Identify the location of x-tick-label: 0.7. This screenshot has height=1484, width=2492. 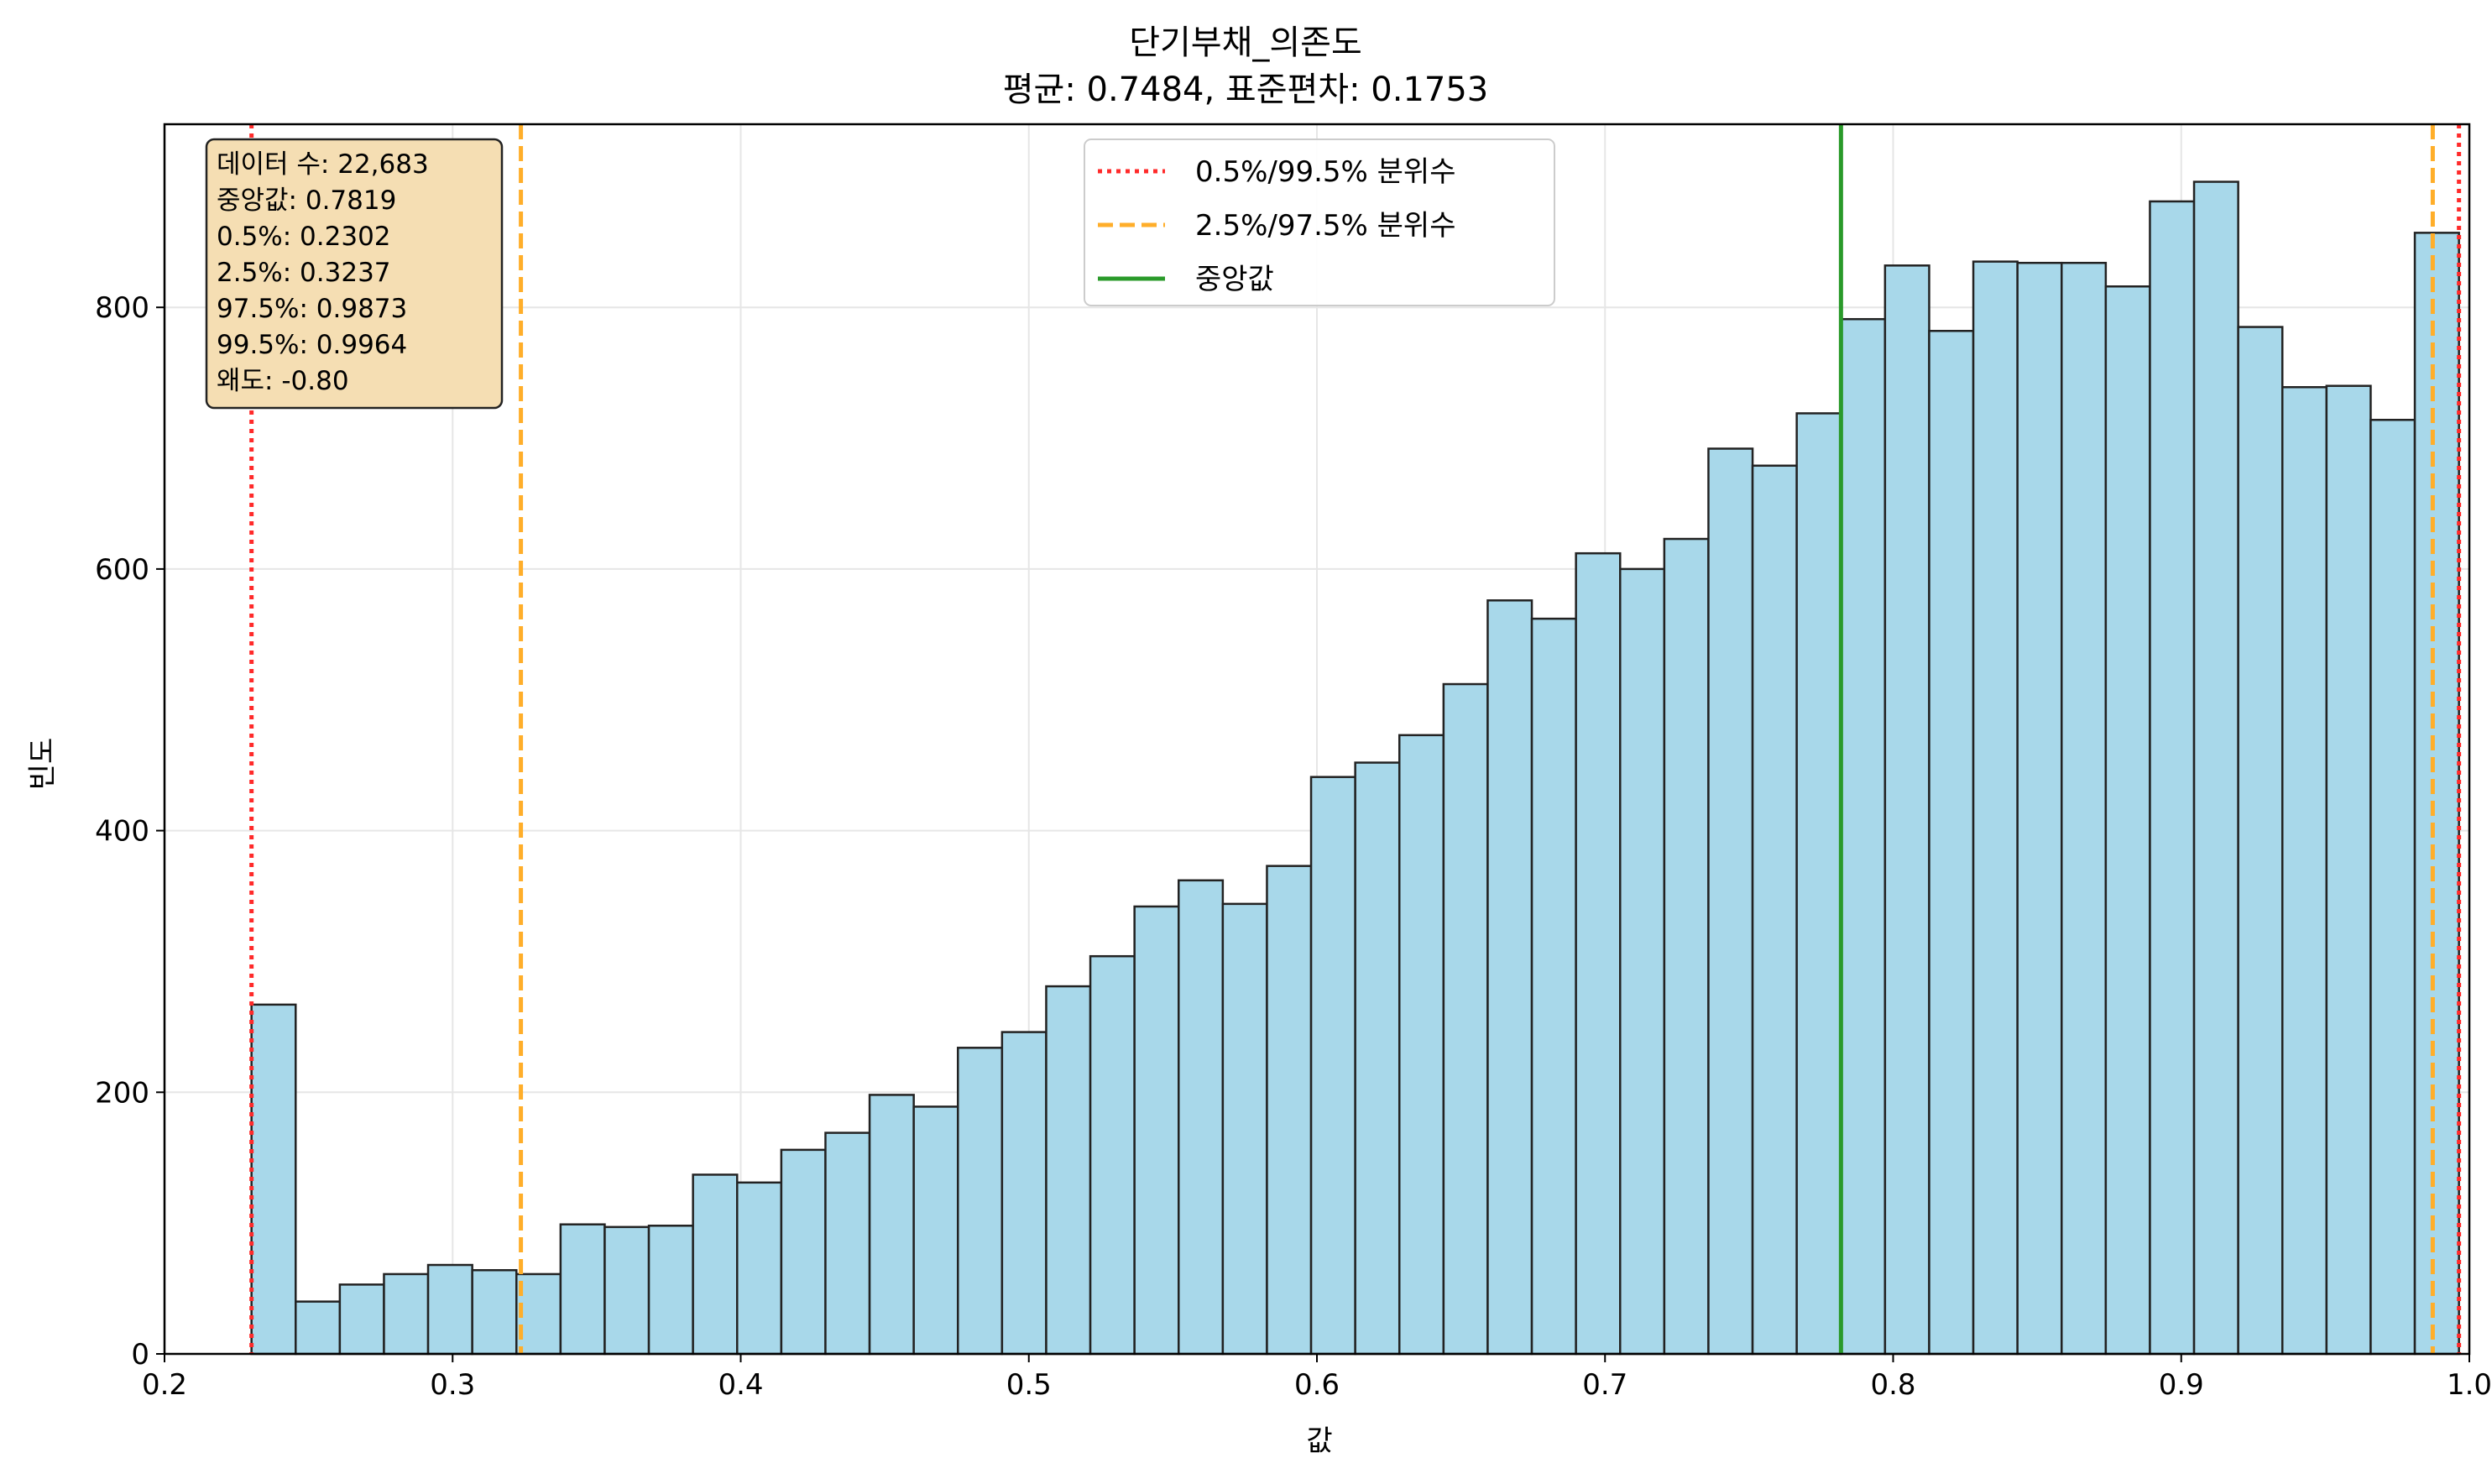
(1604, 1385).